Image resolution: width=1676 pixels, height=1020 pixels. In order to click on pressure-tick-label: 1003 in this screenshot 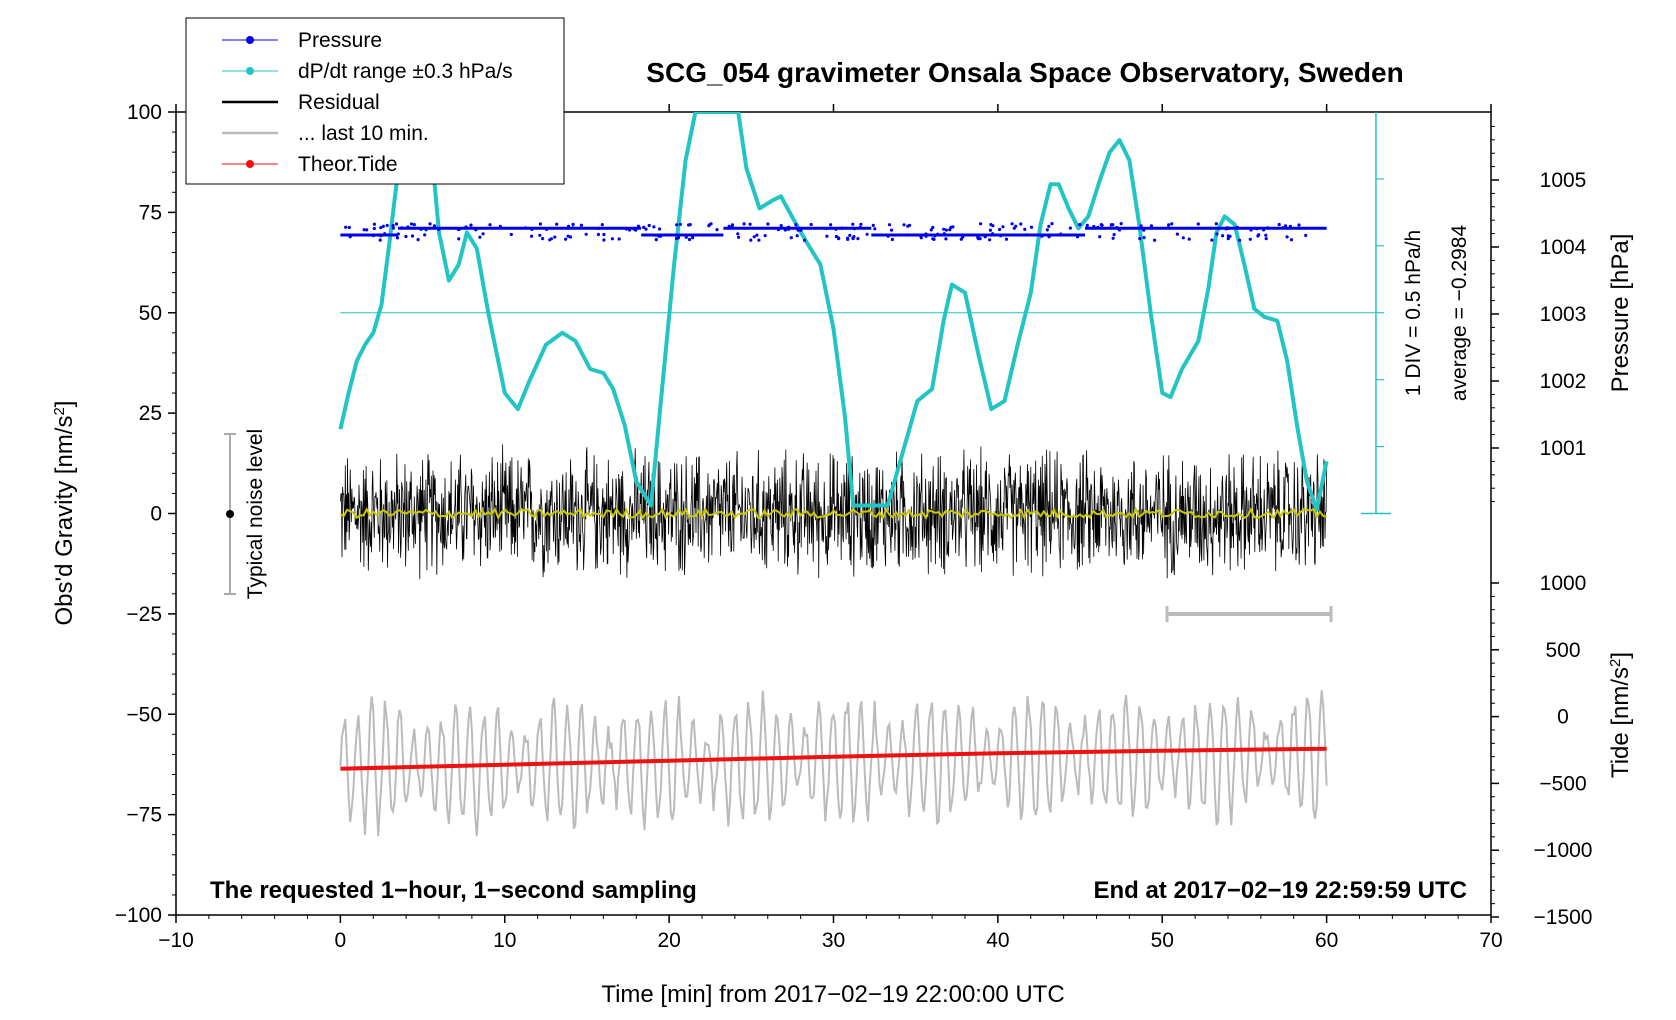, I will do `click(1563, 314)`.